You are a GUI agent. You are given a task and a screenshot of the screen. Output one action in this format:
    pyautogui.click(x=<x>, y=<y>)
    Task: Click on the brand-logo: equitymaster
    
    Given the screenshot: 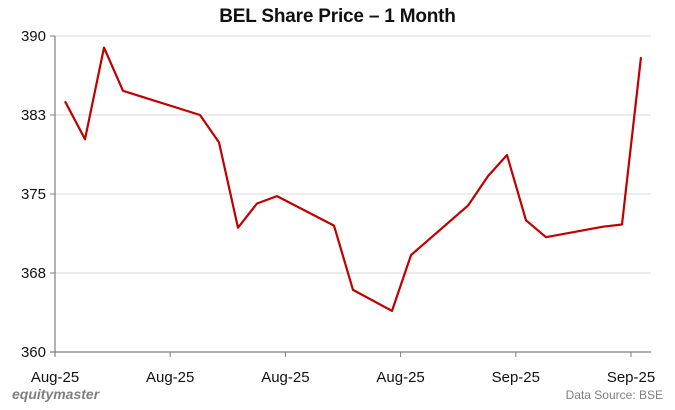 What is the action you would take?
    pyautogui.click(x=56, y=394)
    